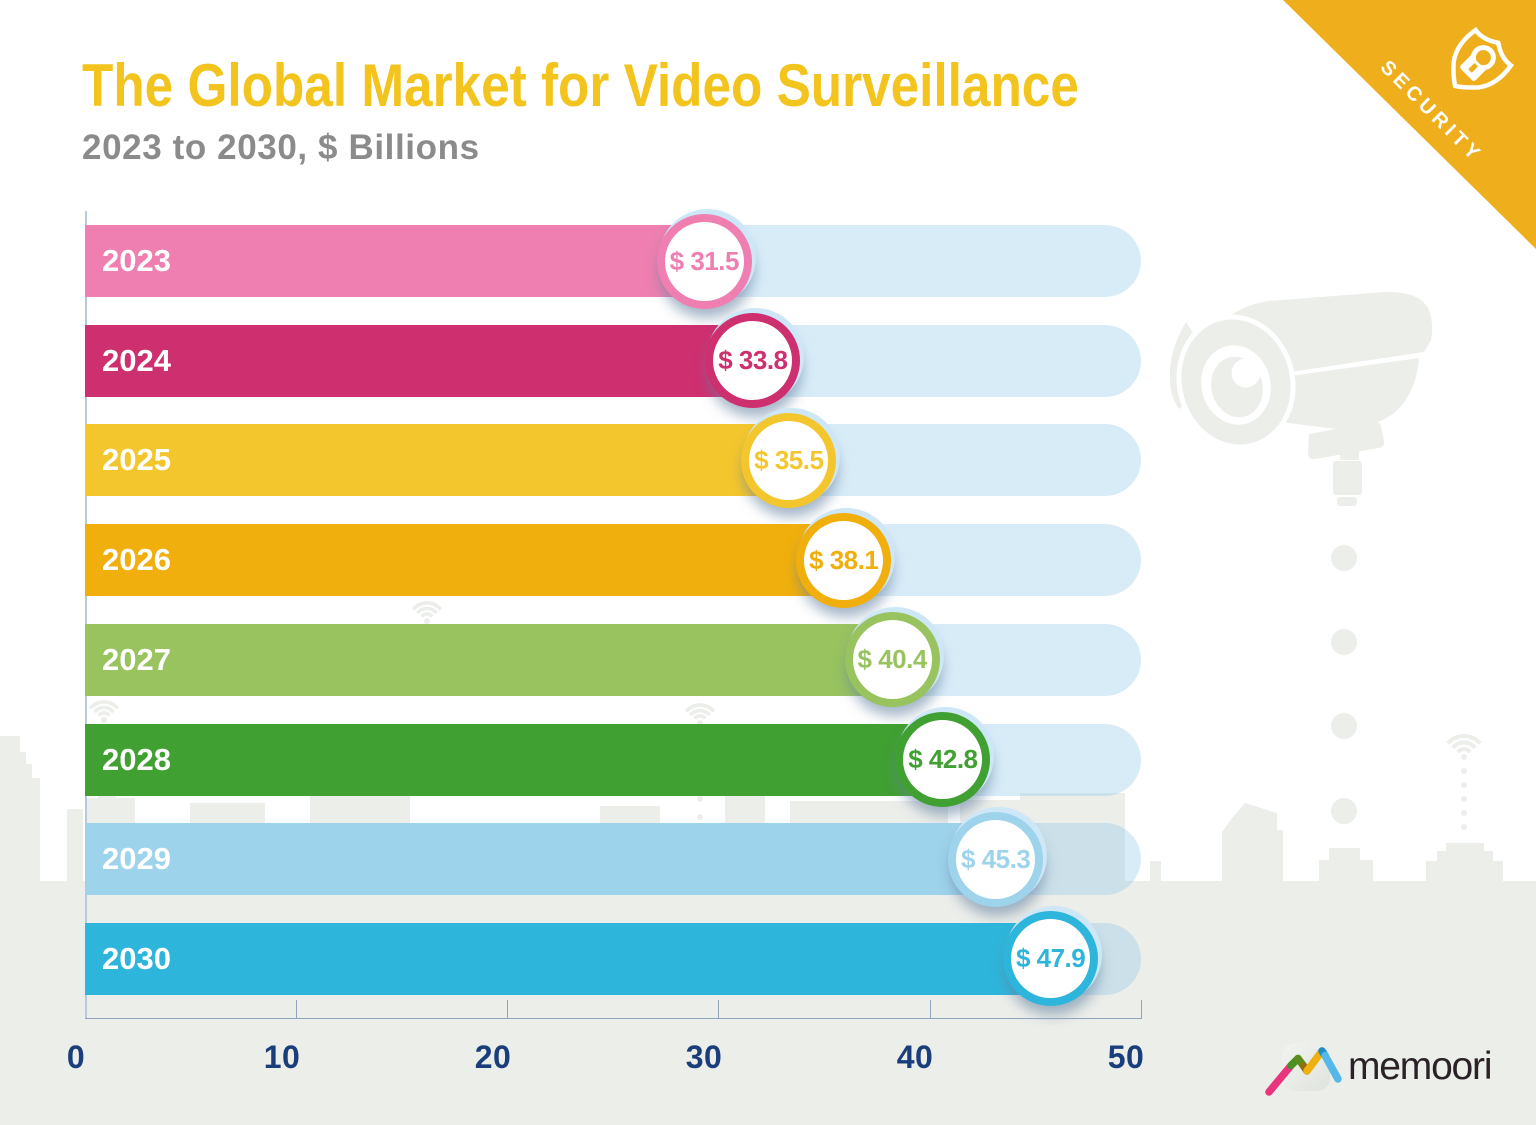 The image size is (1536, 1125). Describe the element at coordinates (1419, 1066) in the screenshot. I see `svg-text: memoori` at that location.